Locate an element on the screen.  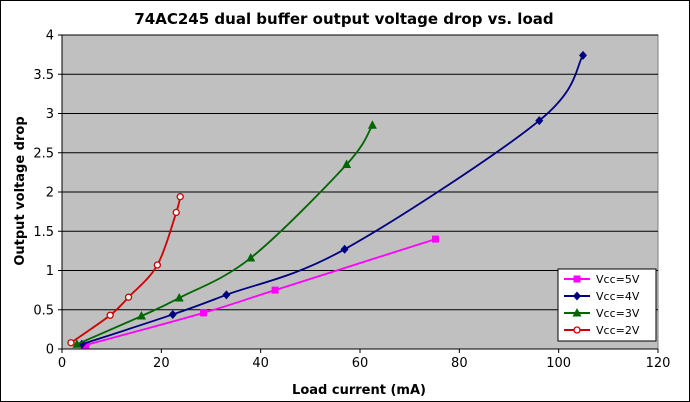
legend-label: Vcc=5V is located at coordinates (618, 279).